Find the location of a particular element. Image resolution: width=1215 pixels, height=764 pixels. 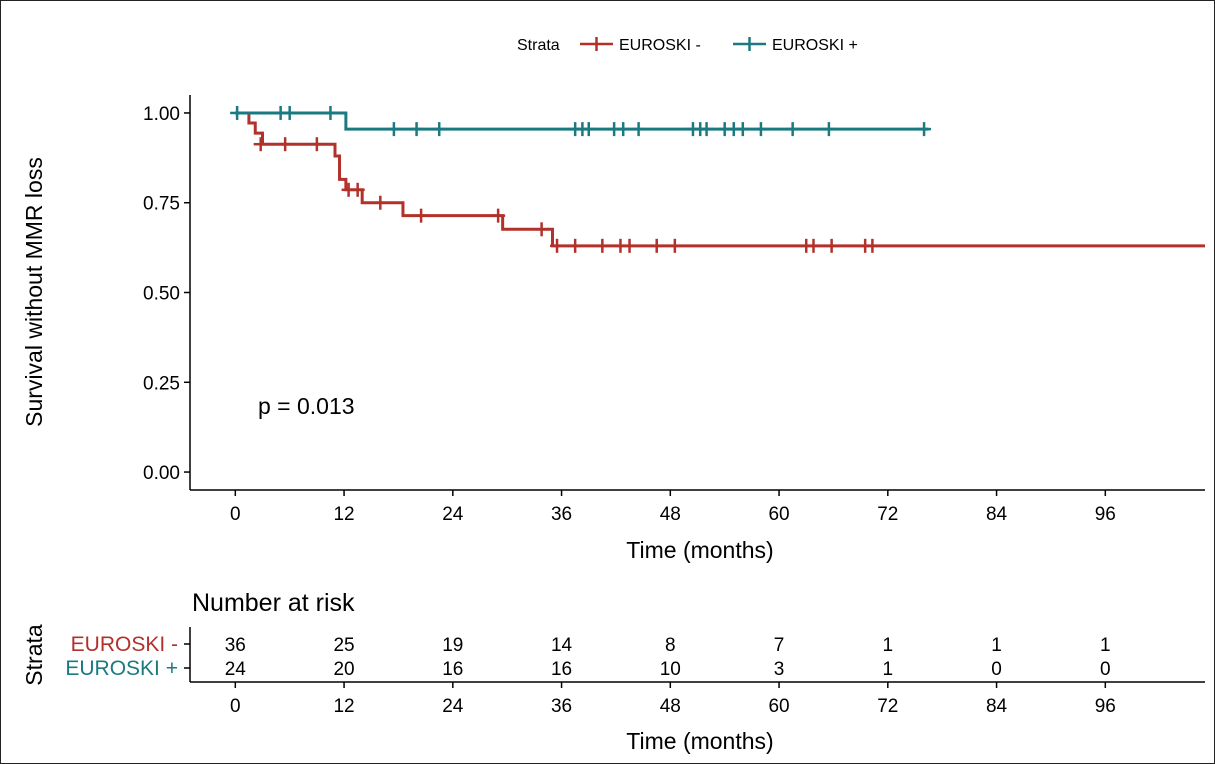

risk-x-axis-title: Time (months) is located at coordinates (699, 741).